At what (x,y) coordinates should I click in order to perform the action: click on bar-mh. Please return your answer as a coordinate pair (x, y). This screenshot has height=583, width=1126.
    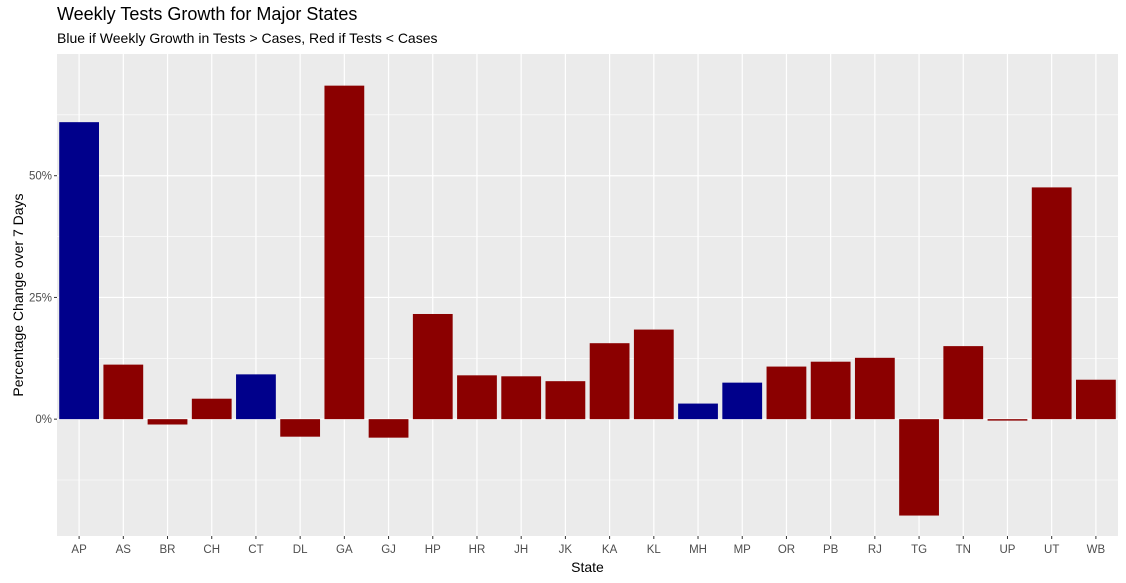
    Looking at the image, I should click on (698, 411).